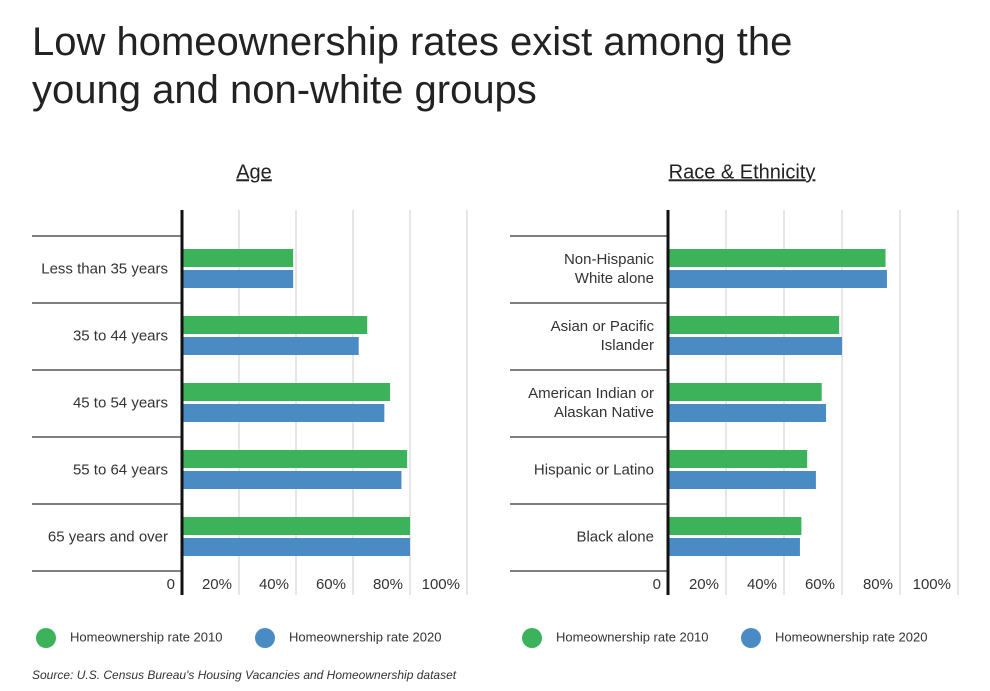 This screenshot has width=990, height=691. What do you see at coordinates (603, 336) in the screenshot?
I see `category-label: Asian or Pacific Islander` at bounding box center [603, 336].